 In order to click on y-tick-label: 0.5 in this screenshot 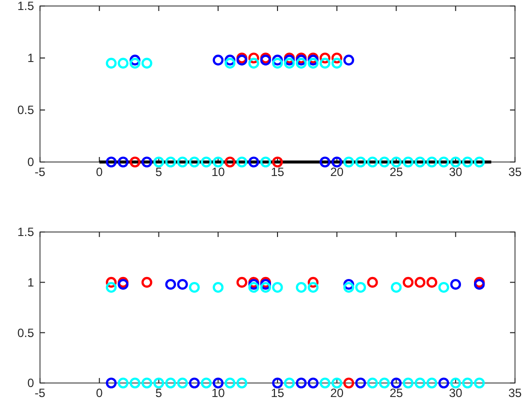, I will do `click(25, 110)`.